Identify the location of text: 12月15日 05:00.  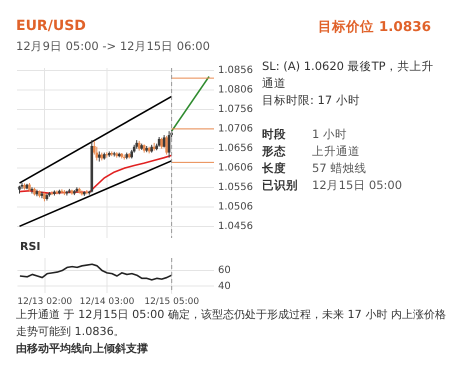
(357, 185).